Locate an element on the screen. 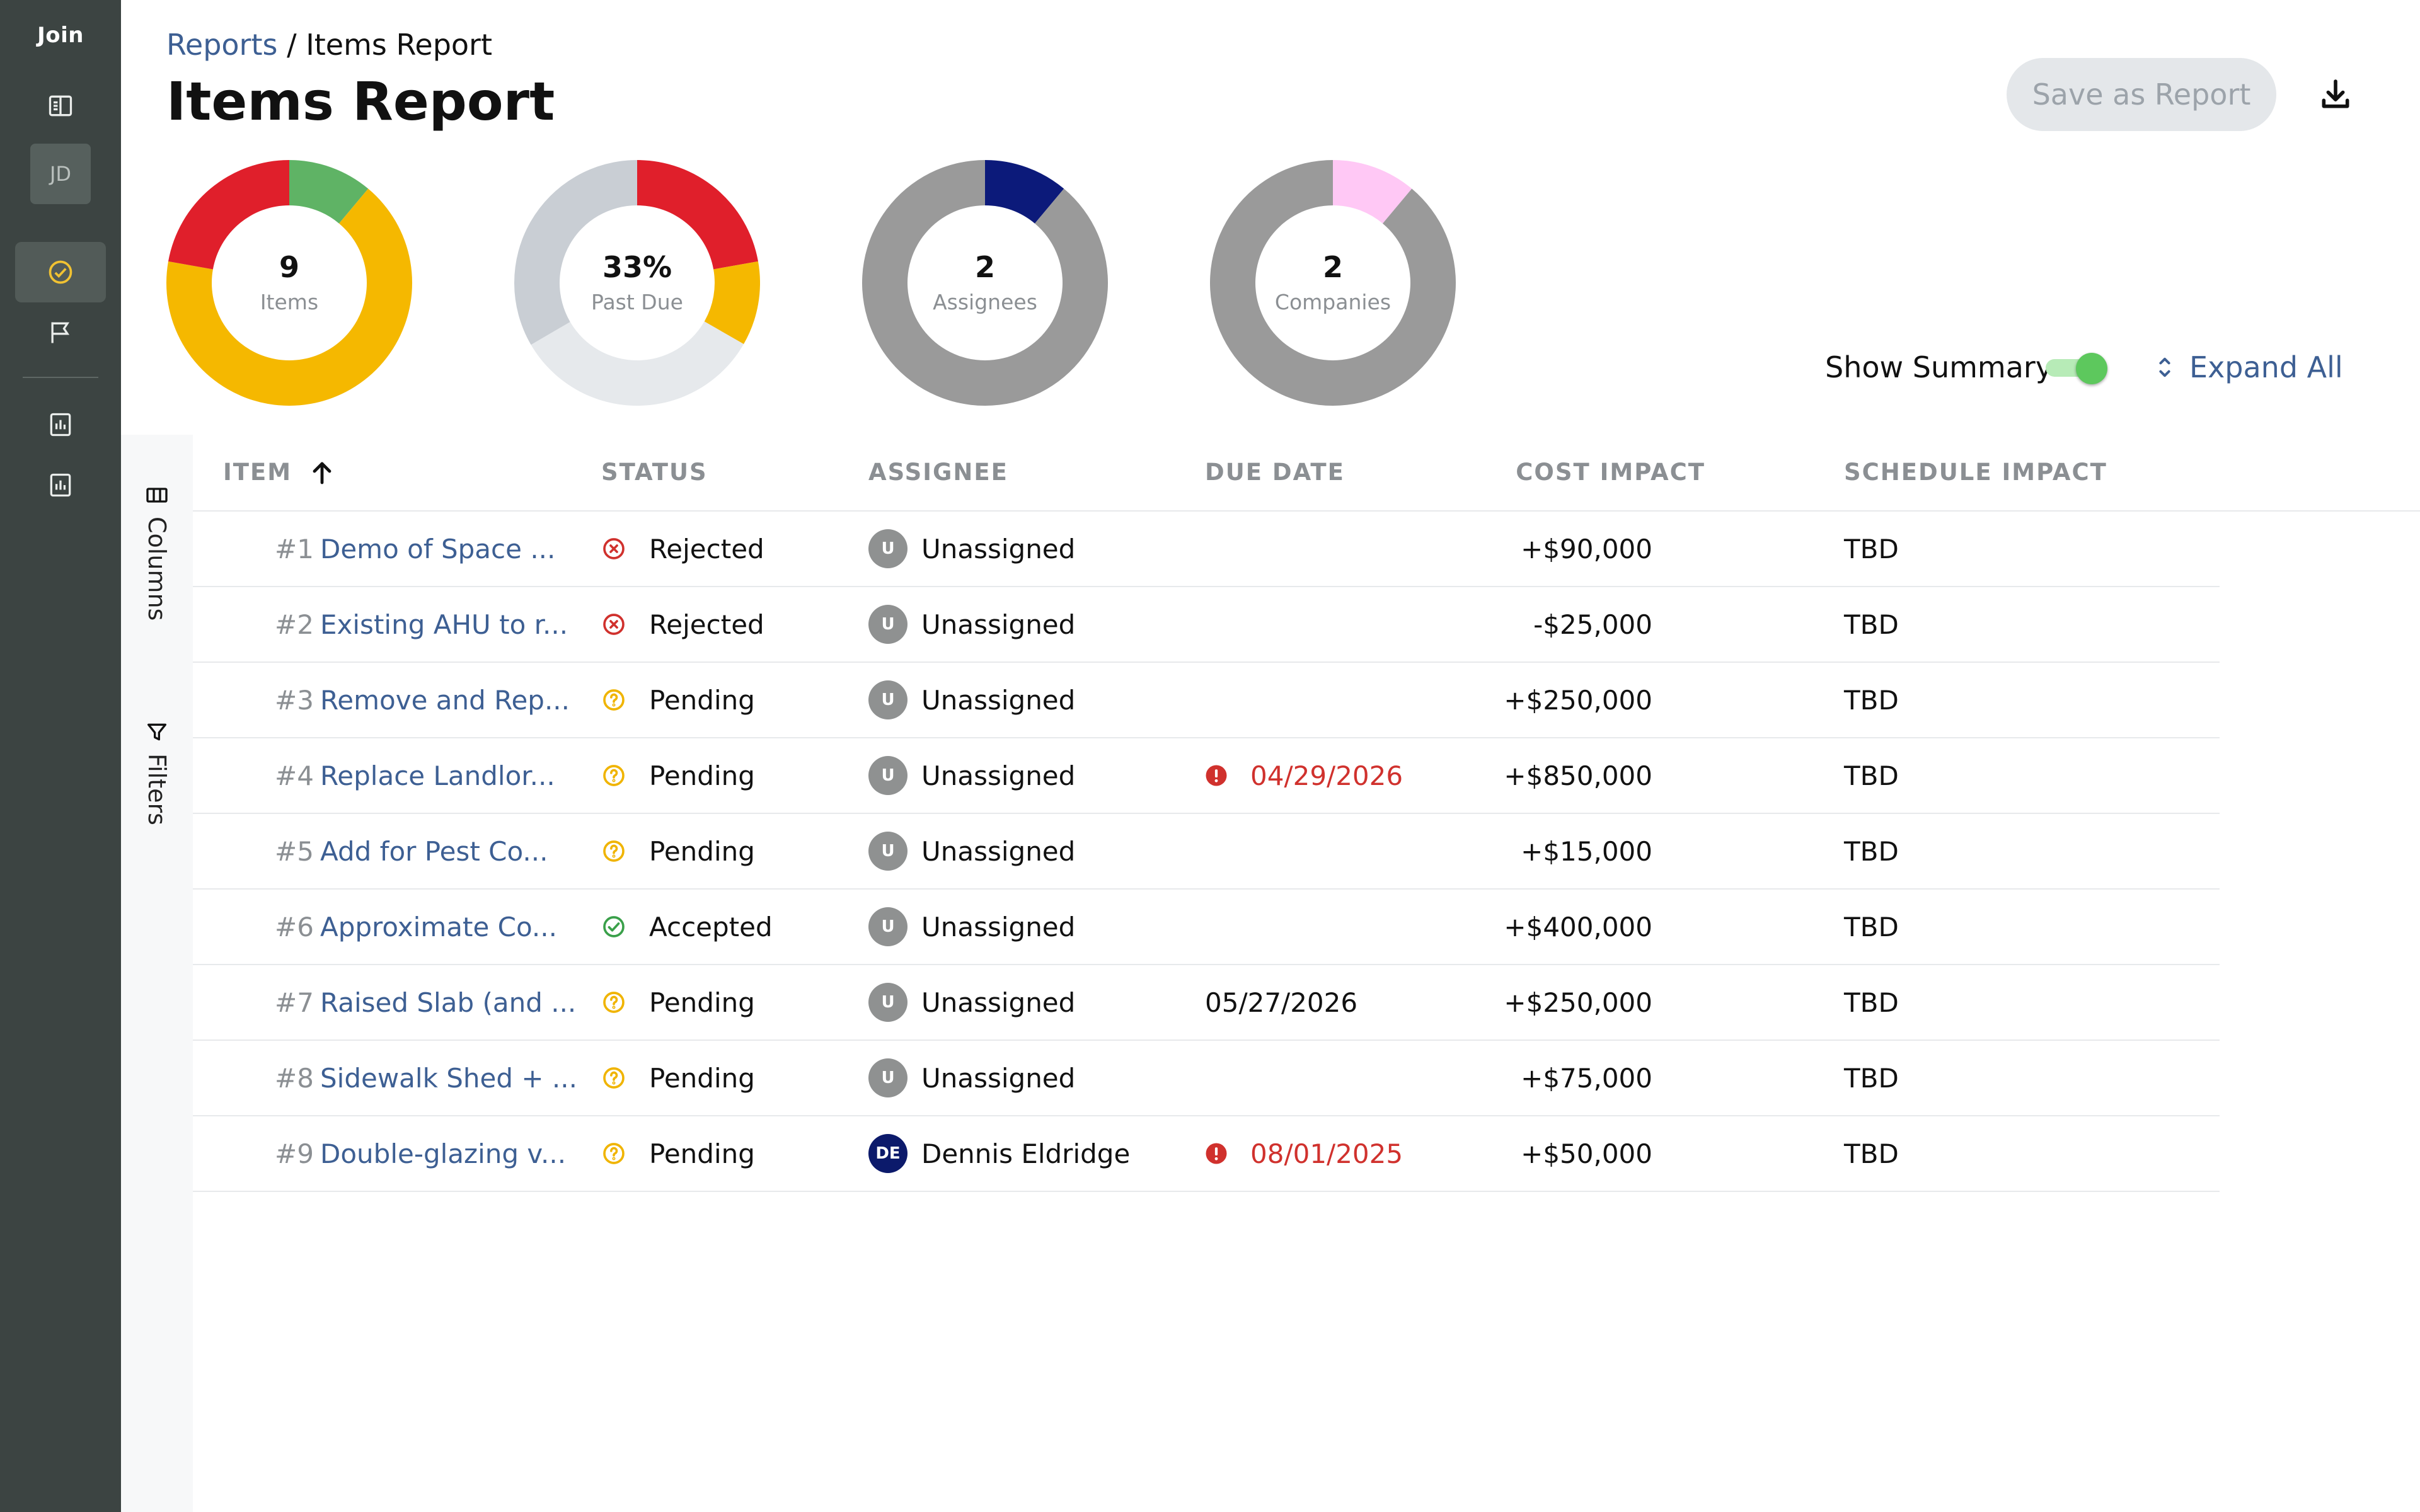 This screenshot has width=2420, height=1512. cost-impact-cell: +$15,000 is located at coordinates (1586, 851).